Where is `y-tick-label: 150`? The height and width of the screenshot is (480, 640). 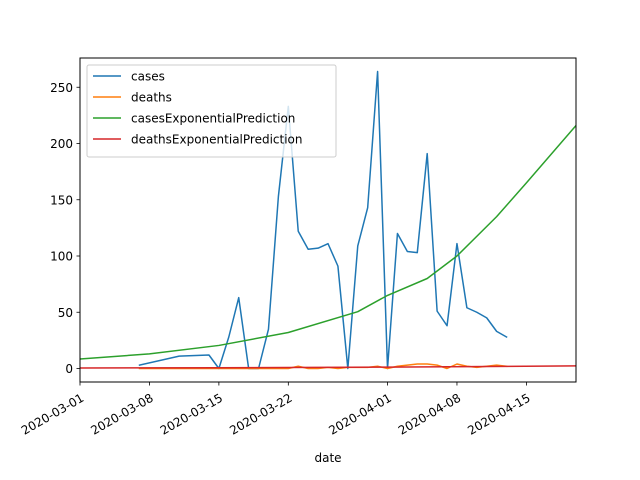
y-tick-label: 150 is located at coordinates (61, 200).